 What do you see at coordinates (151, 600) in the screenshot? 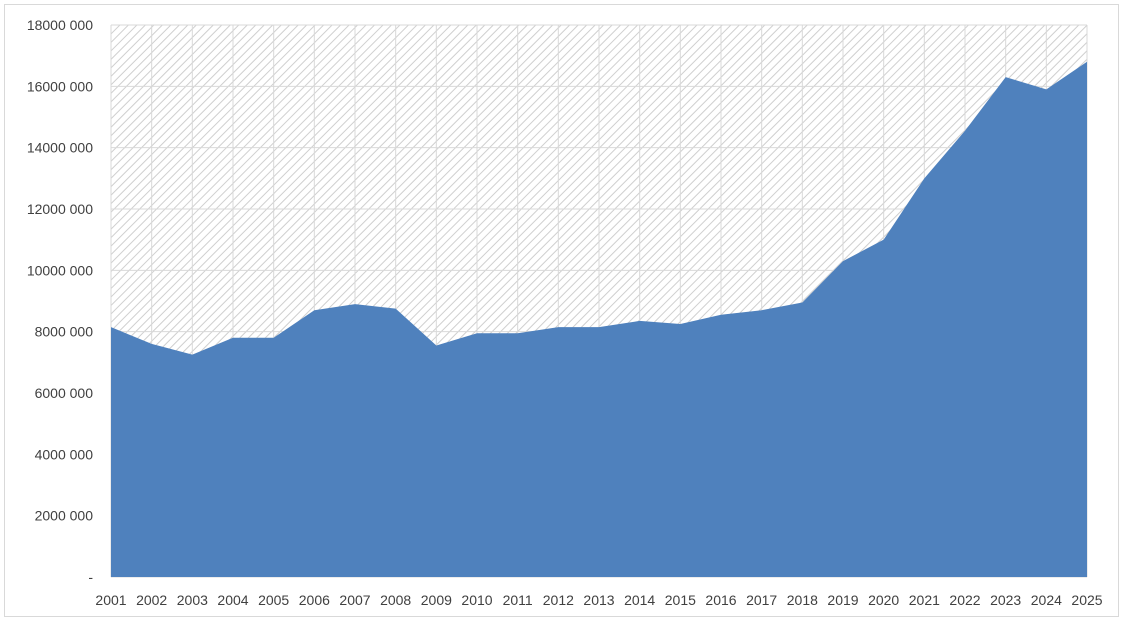
I see `x-tick-label: 2002` at bounding box center [151, 600].